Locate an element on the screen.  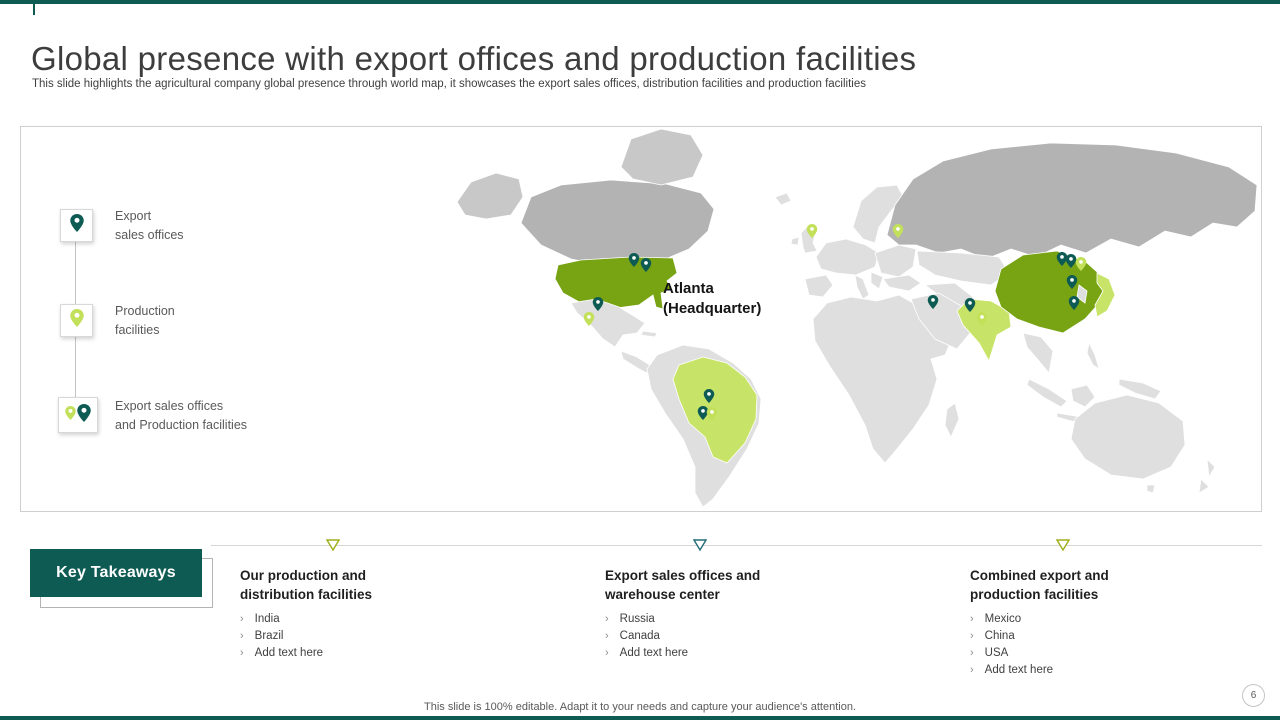
takeaways-divider-line is located at coordinates (736, 545).